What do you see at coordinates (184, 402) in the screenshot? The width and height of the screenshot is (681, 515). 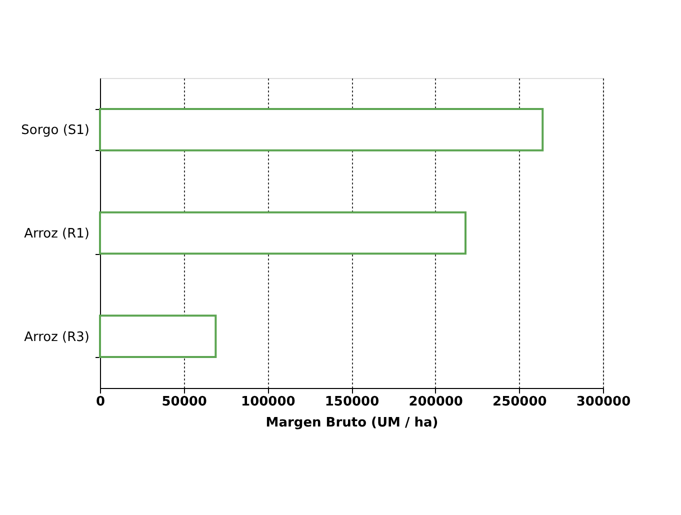 I see `x-tick-label: 50000` at bounding box center [184, 402].